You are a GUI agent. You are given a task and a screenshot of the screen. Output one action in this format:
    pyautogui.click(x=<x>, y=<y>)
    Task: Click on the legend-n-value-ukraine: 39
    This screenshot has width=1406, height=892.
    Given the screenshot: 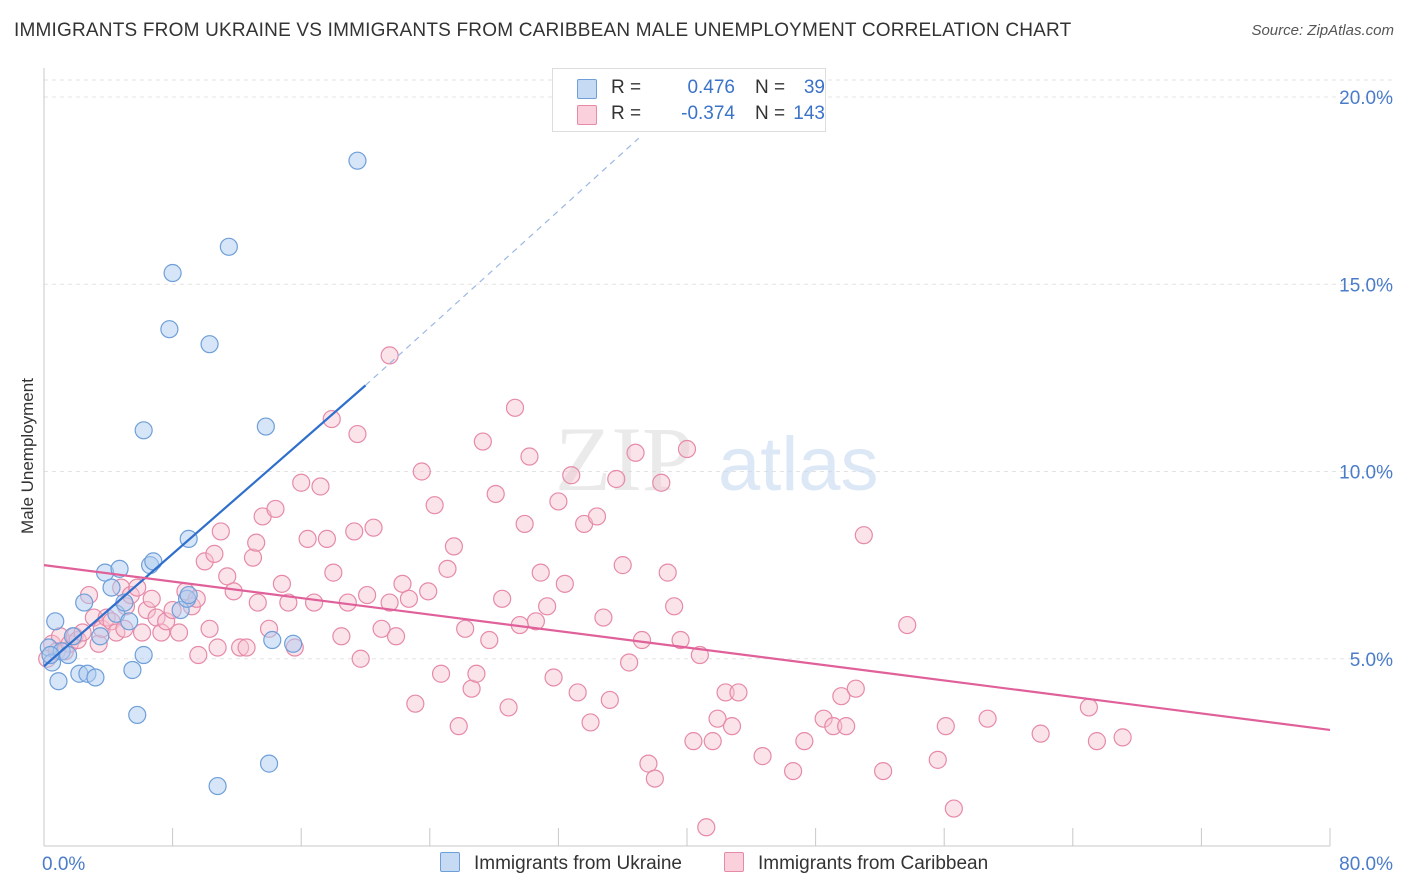 What is the action you would take?
    pyautogui.click(x=814, y=87)
    